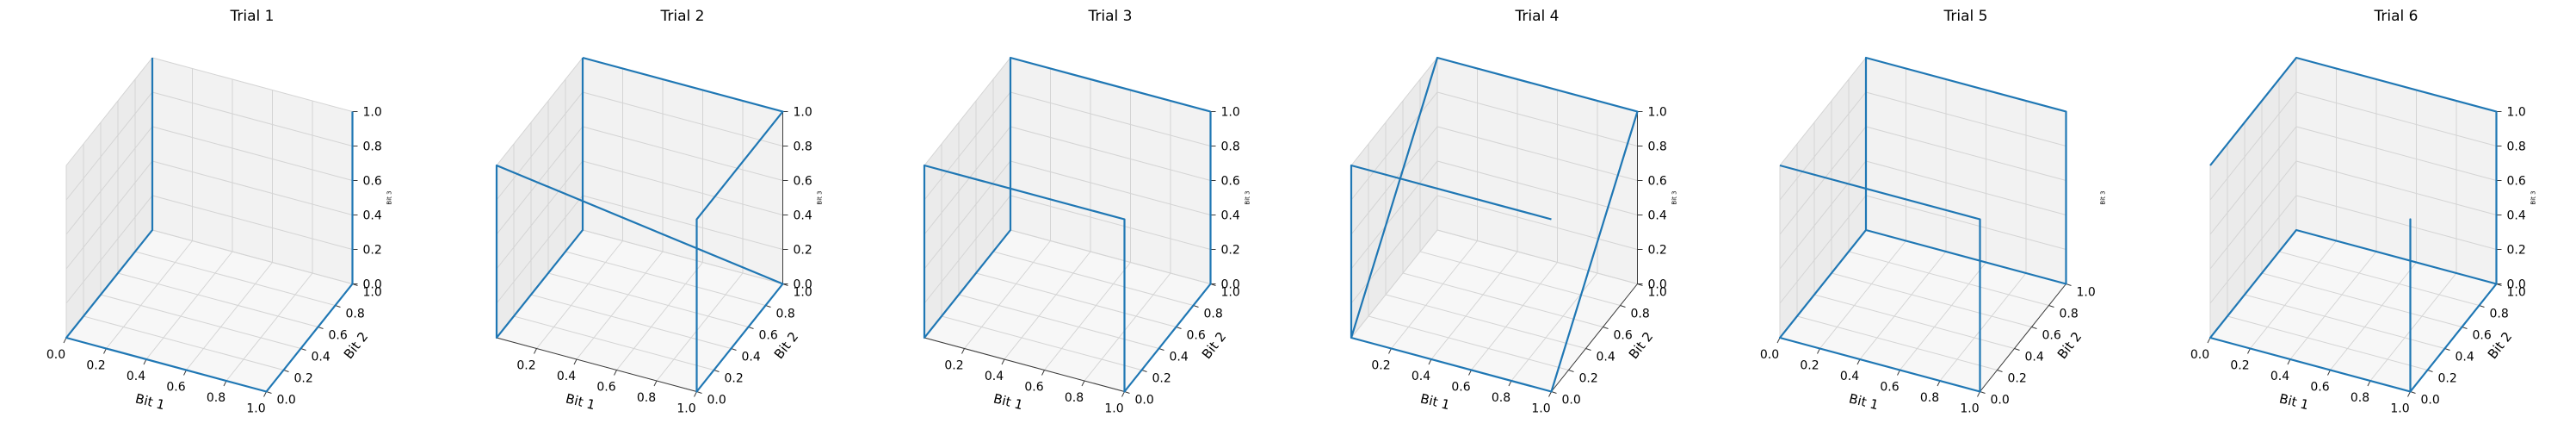 The image size is (2576, 442). I want to click on chart-title: Trial 2, so click(682, 16).